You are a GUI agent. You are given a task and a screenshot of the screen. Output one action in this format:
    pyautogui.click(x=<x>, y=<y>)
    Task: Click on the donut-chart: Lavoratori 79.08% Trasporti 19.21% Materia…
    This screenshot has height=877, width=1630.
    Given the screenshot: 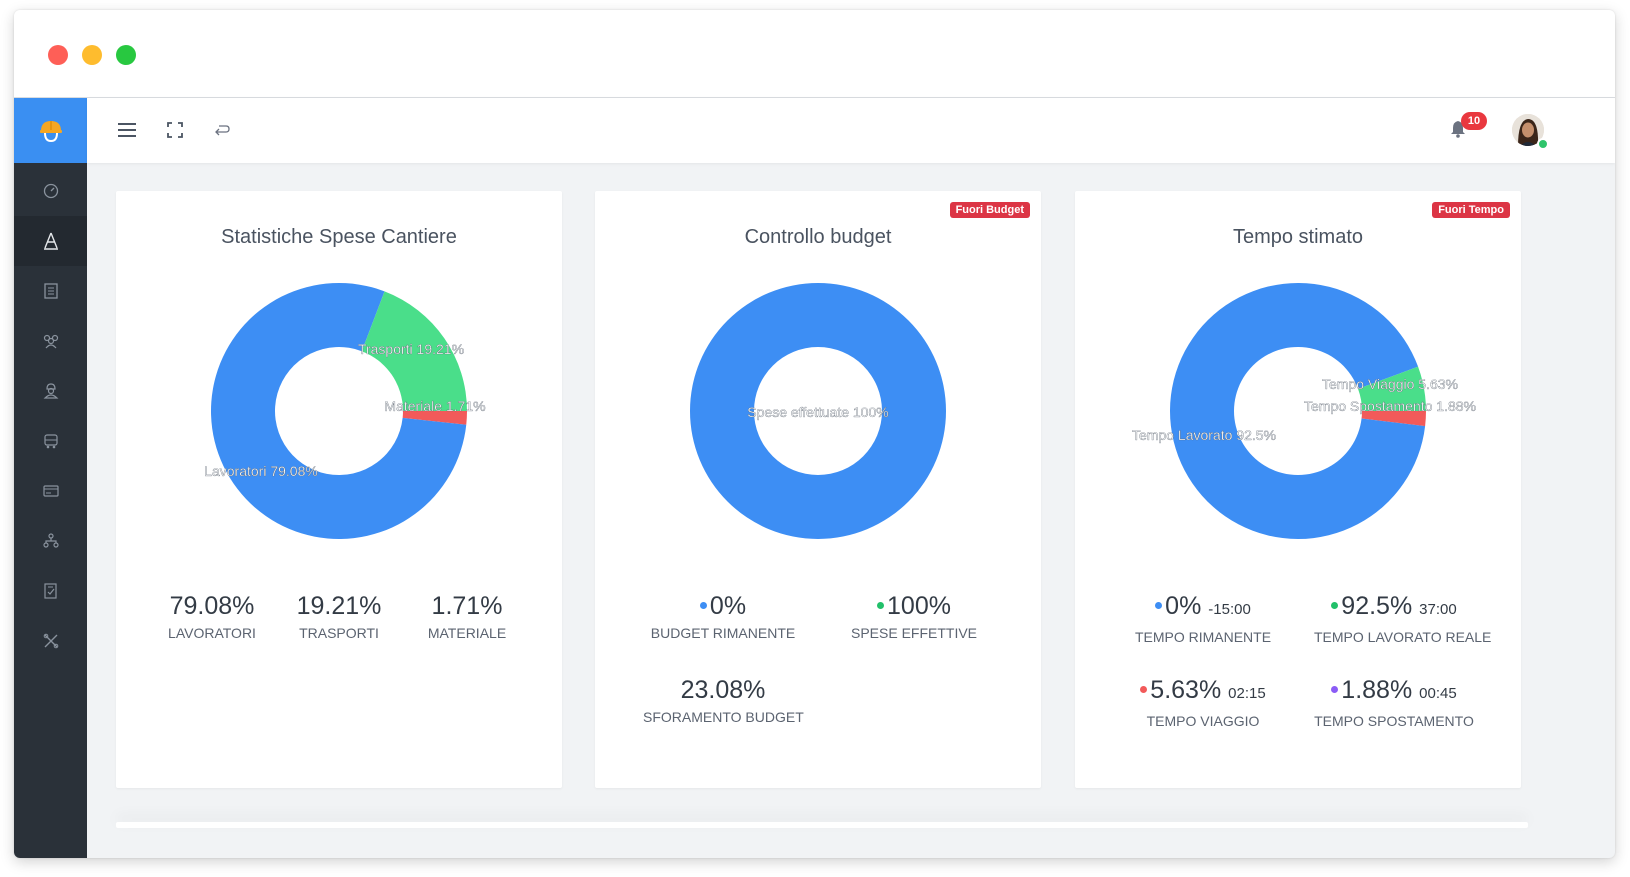 What is the action you would take?
    pyautogui.click(x=345, y=411)
    